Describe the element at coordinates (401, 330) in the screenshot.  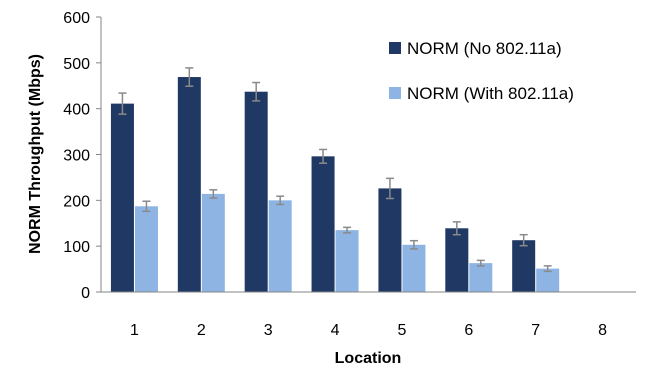
I see `x-tick-label: 5` at that location.